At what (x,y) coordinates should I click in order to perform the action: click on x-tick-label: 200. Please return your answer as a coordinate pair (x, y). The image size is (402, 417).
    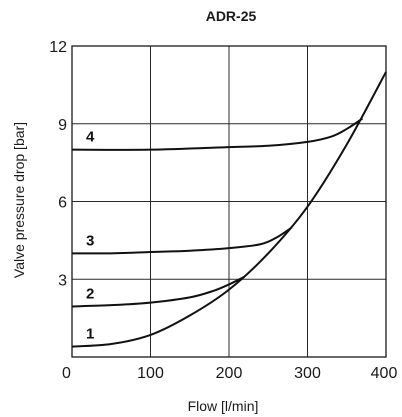
    Looking at the image, I should click on (229, 373).